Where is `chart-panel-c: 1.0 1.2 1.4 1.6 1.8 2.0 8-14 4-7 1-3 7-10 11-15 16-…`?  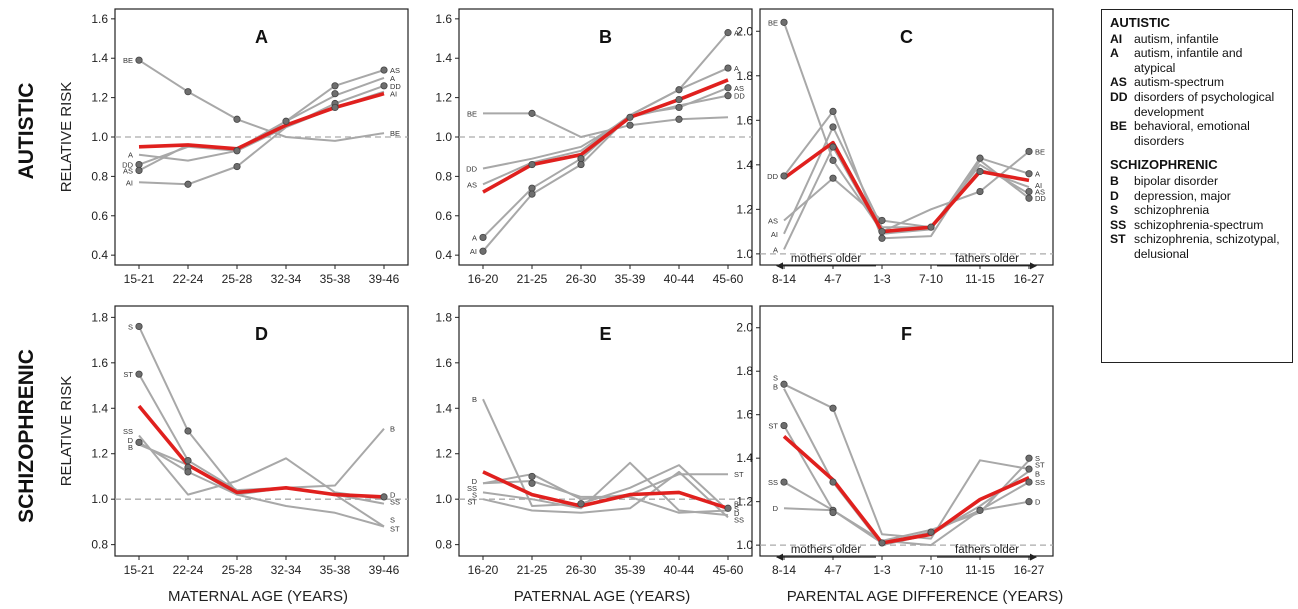 chart-panel-c: 1.0 1.2 1.4 1.6 1.8 2.0 8-14 4-7 1-3 7-10 11-15 16-… is located at coordinates (895, 147).